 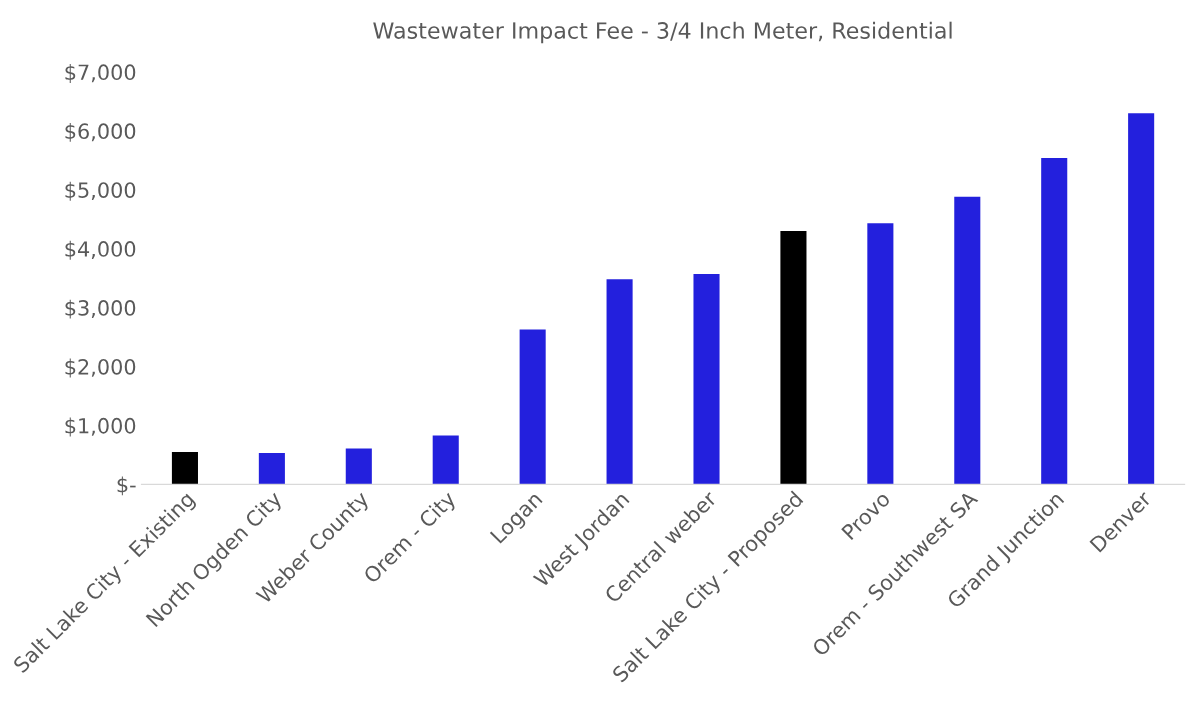 What do you see at coordinates (100, 427) in the screenshot?
I see `y-tick-label: $1,000` at bounding box center [100, 427].